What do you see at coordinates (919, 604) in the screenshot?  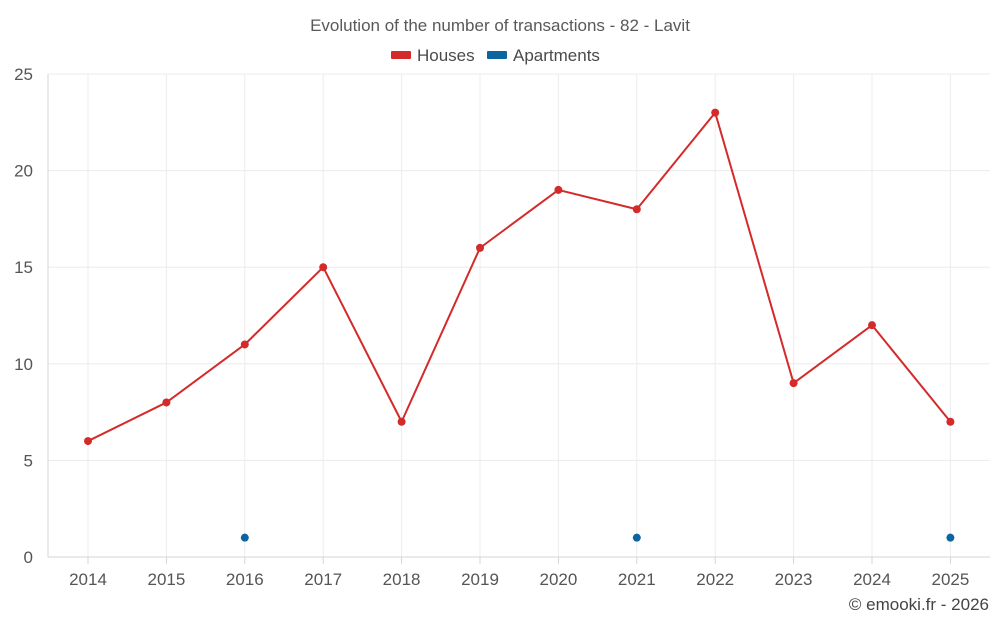 I see `credit-text: © emooki.fr - 2026` at bounding box center [919, 604].